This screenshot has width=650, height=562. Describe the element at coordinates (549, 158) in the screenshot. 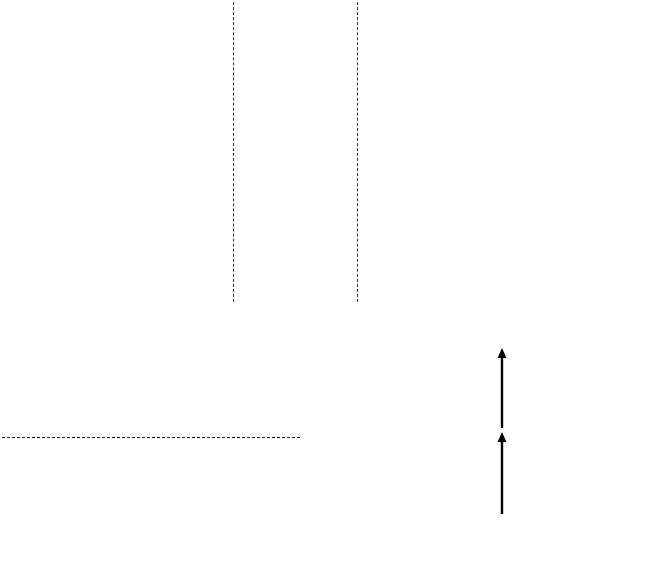

I see `panel-c-col2-plot` at that location.